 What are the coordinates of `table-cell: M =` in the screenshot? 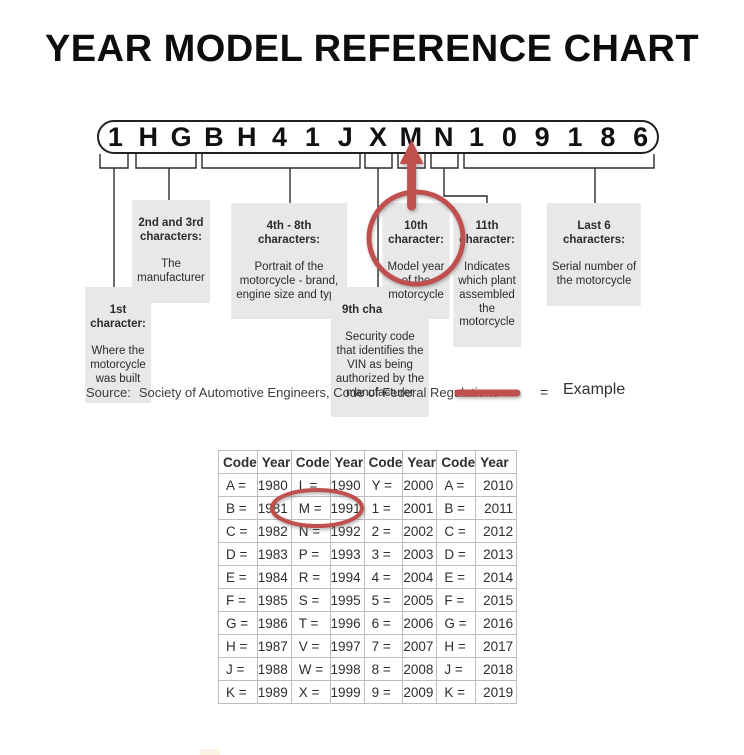 It's located at (310, 508).